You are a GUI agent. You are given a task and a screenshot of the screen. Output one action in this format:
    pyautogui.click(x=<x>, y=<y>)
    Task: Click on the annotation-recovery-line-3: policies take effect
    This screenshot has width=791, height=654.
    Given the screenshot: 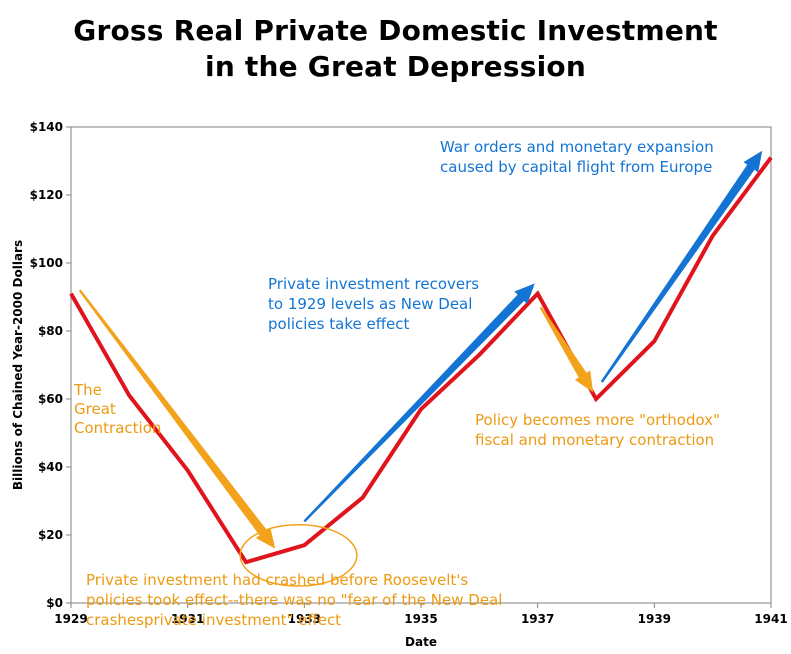 What is the action you would take?
    pyautogui.click(x=339, y=324)
    